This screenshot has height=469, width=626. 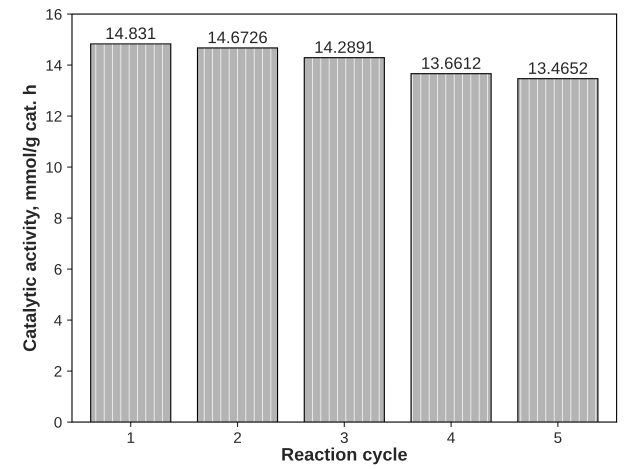 I want to click on x-tick-label: 1, so click(x=131, y=437).